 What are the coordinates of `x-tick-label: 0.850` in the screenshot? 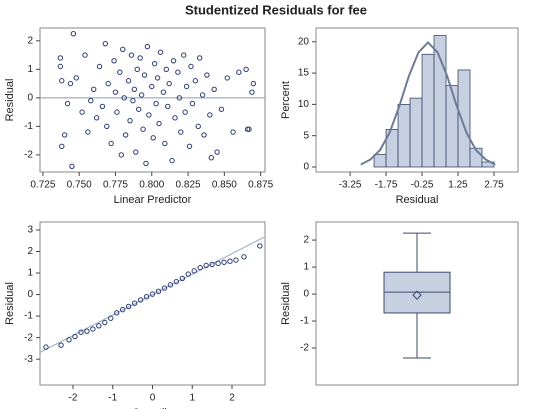 It's located at (224, 185).